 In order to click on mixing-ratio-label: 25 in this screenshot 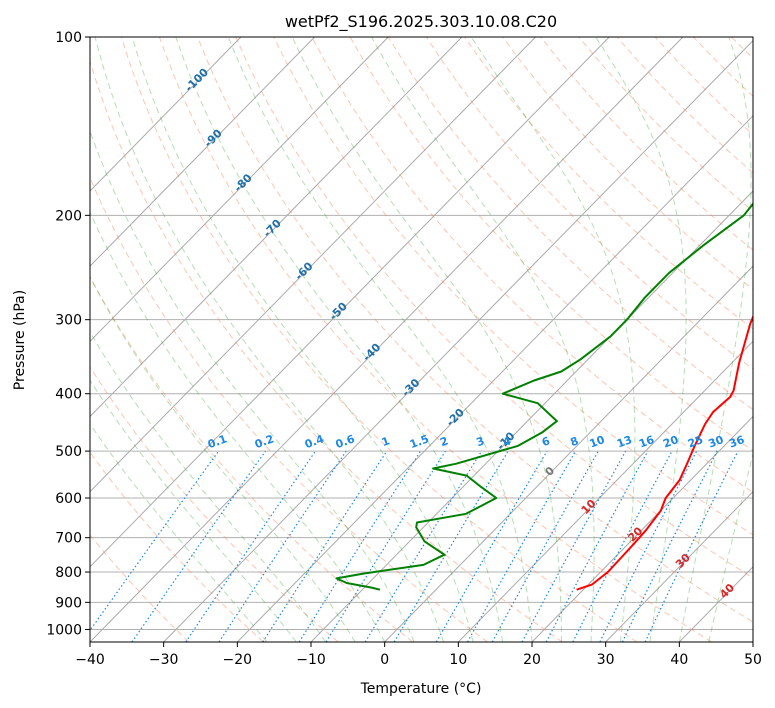, I will do `click(695, 441)`.